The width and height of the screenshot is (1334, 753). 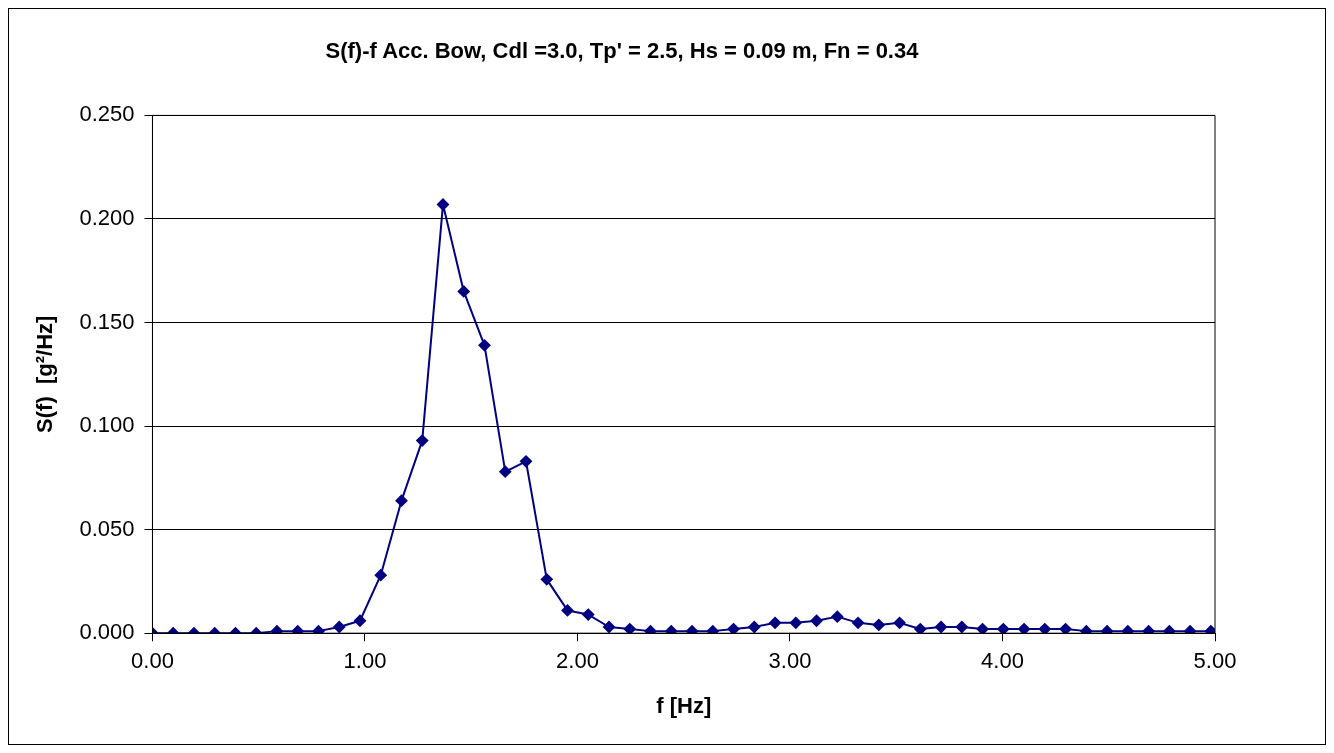 I want to click on y-tick-label: 0.050, so click(x=107, y=528).